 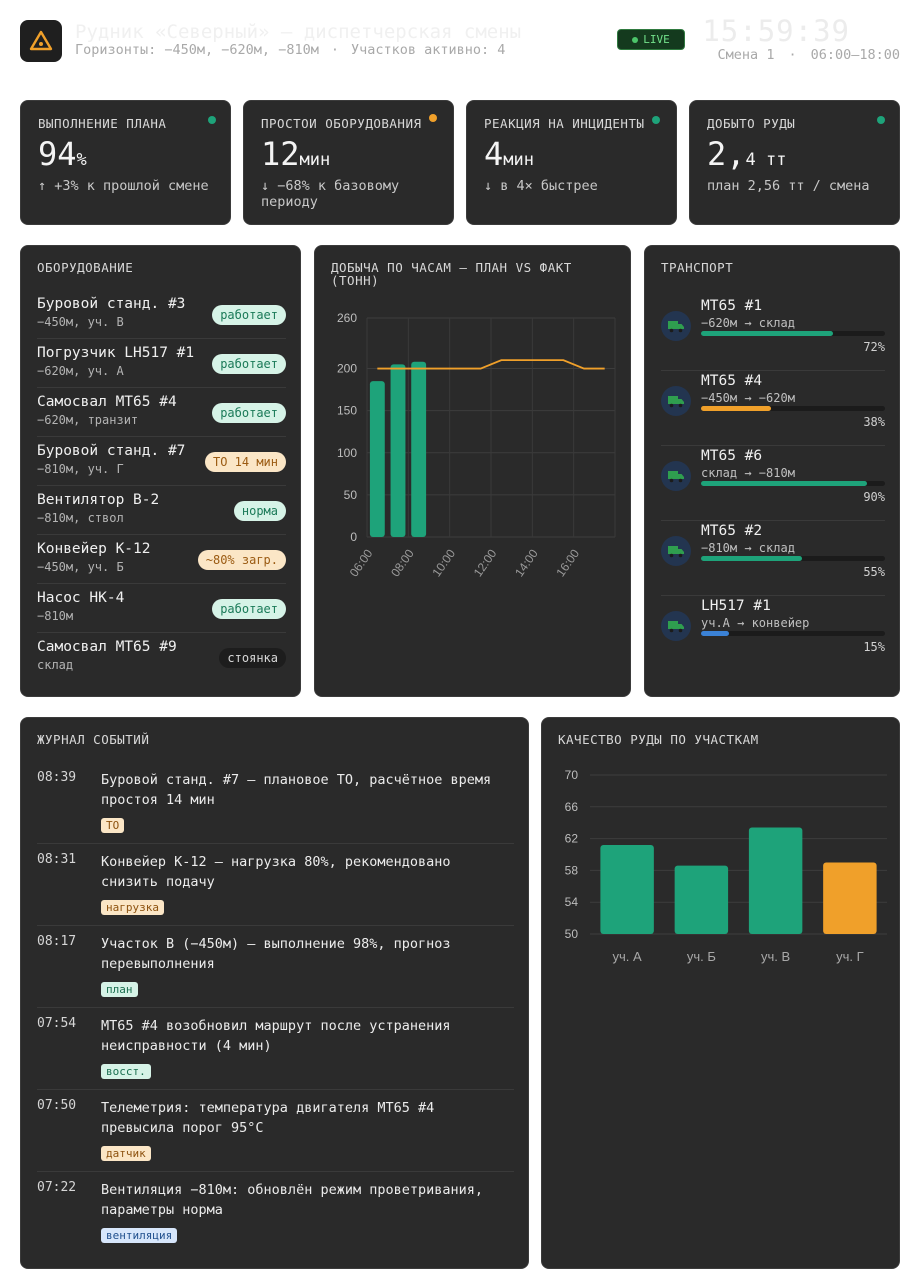 I want to click on y-tick-label: 260, so click(x=347, y=318).